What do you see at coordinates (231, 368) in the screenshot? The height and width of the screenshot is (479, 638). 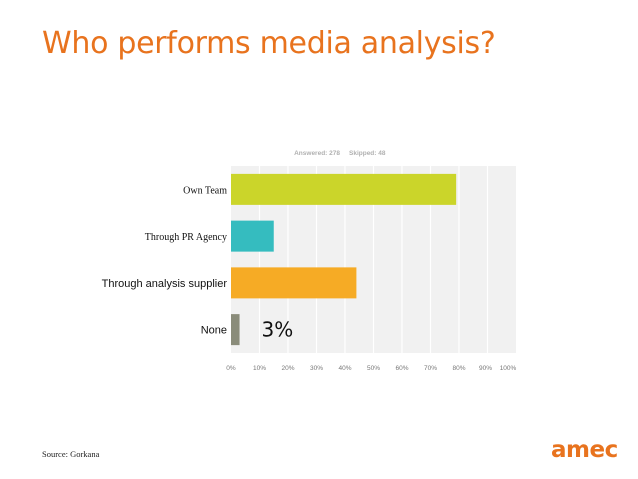 I see `x-tick-label: 0%` at bounding box center [231, 368].